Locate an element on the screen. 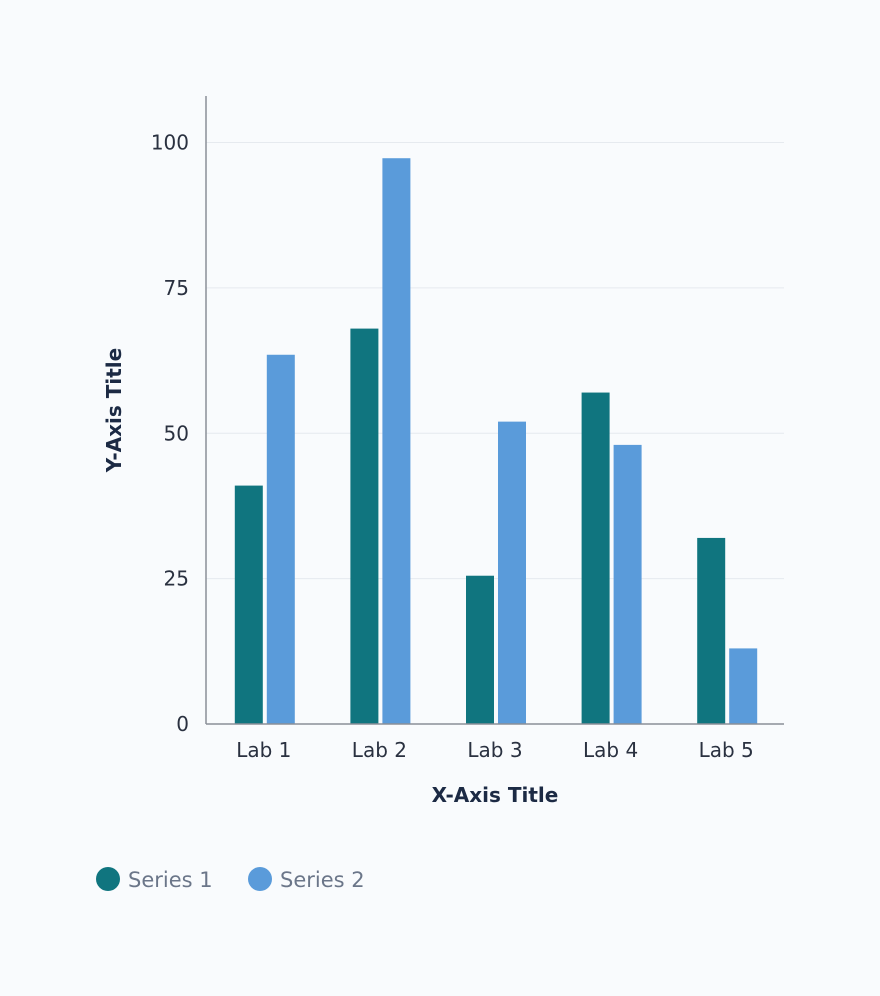 Image resolution: width=880 pixels, height=996 pixels. y-tick-label: 75 is located at coordinates (176, 288).